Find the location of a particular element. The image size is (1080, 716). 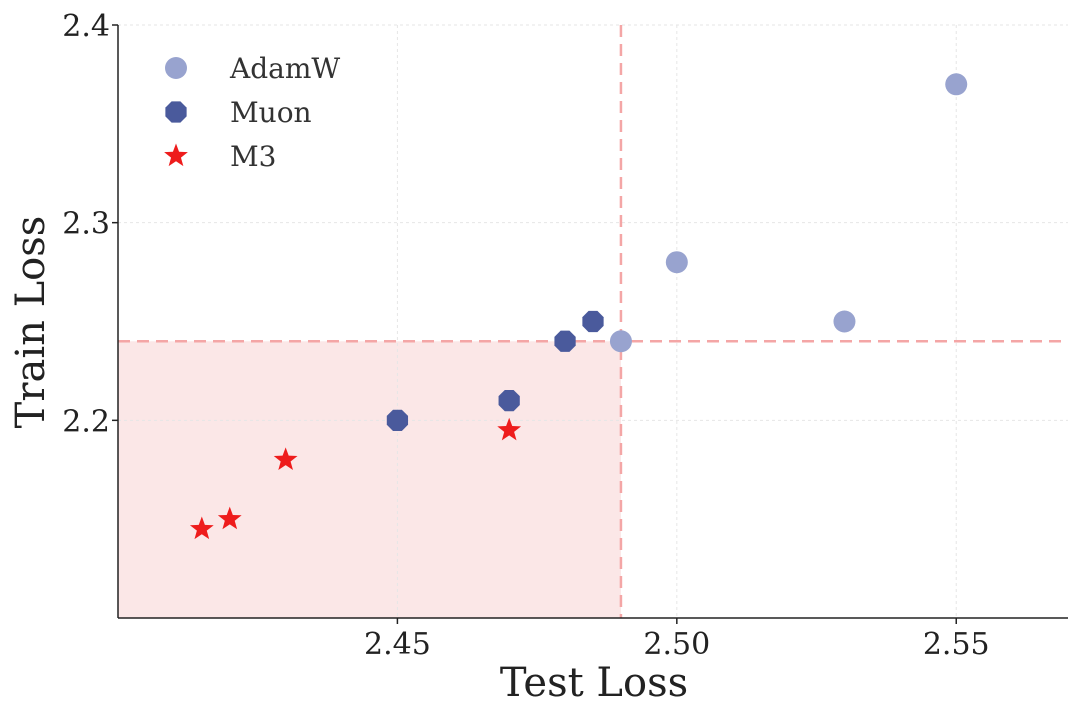

legend-label-adamw: AdamW is located at coordinates (284, 68).